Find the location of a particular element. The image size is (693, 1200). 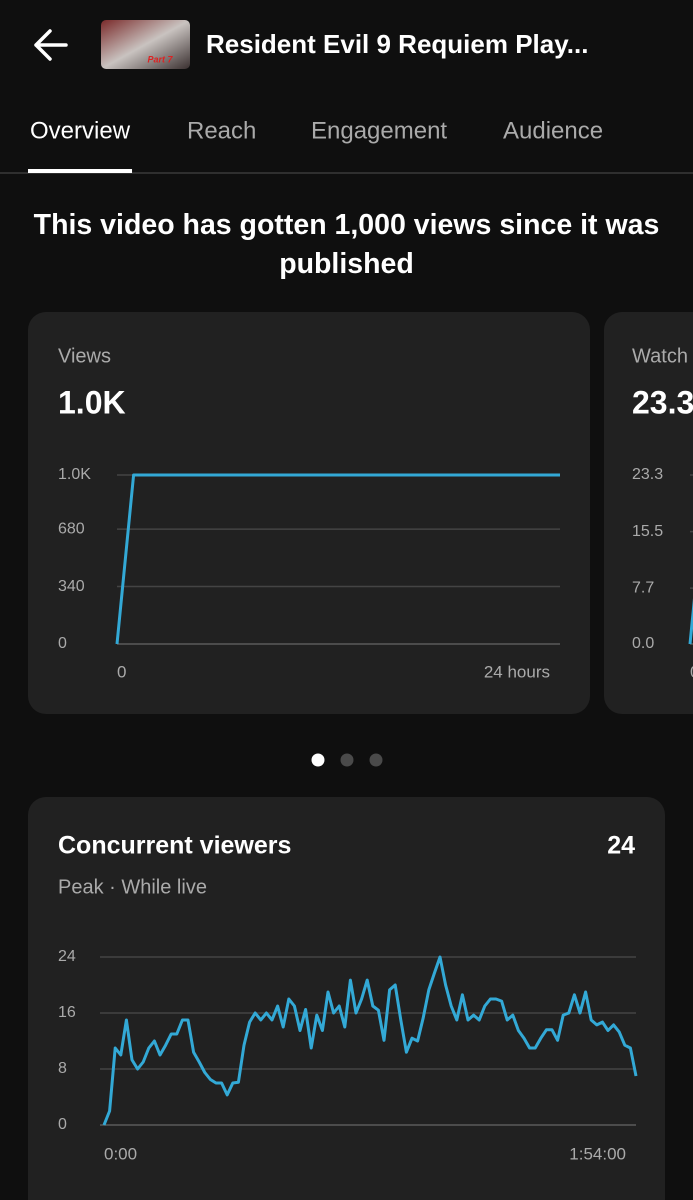

x-tick-label: 24 hours is located at coordinates (517, 671).